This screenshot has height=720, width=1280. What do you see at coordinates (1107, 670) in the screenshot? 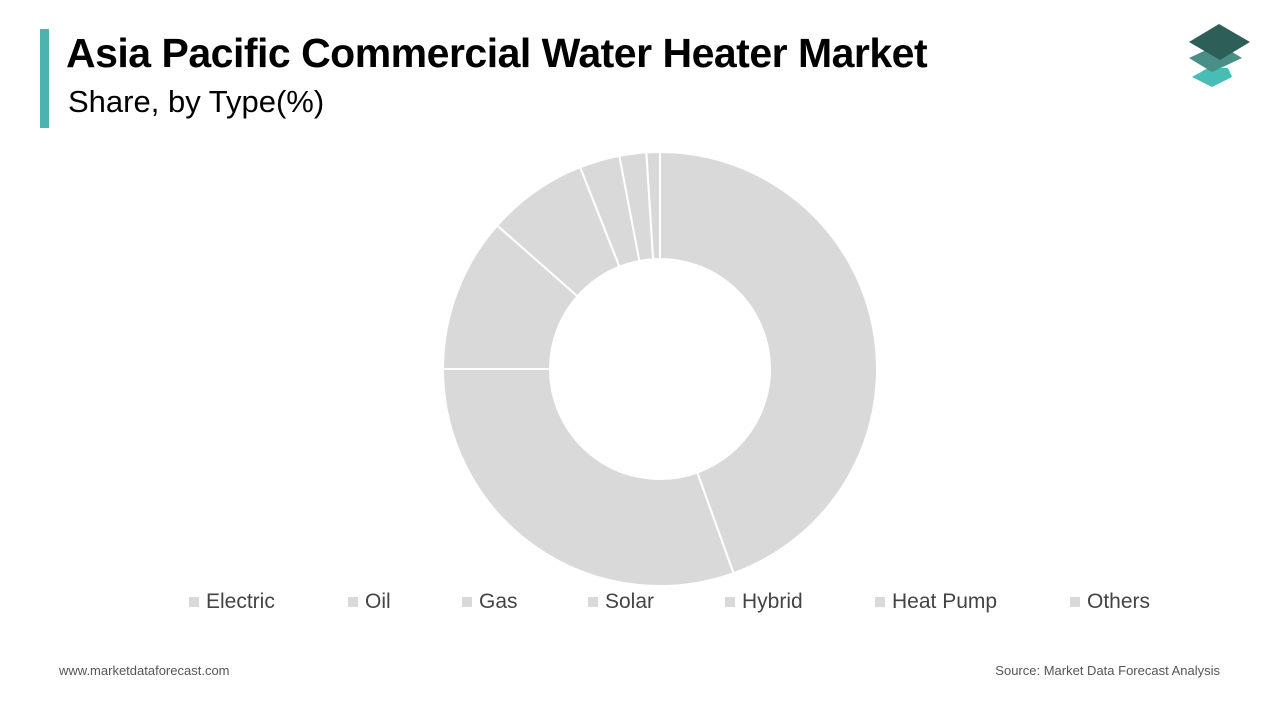
I see `source-footer: Source: Market Data Forecast Analysis` at bounding box center [1107, 670].